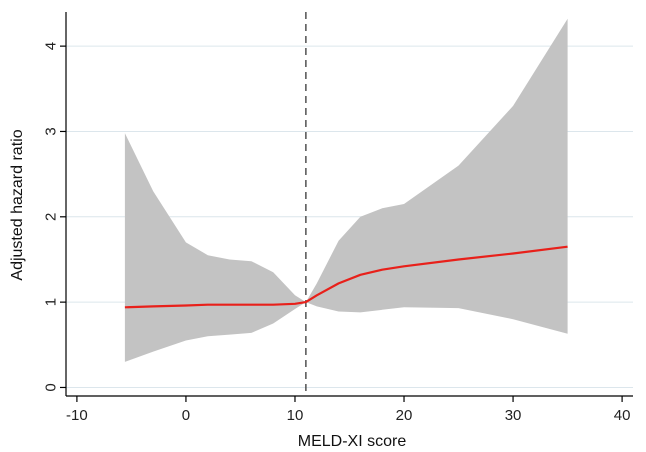 Image resolution: width=646 pixels, height=452 pixels. I want to click on y-tick-label-0: 0, so click(51, 387).